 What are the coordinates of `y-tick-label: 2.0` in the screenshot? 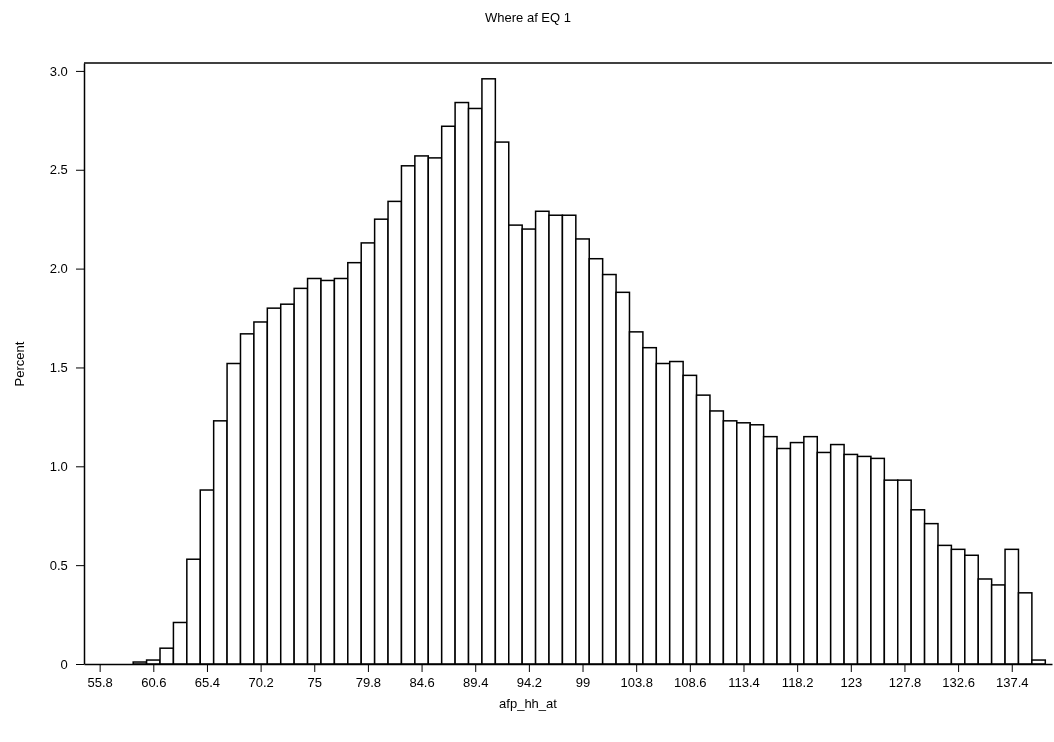 It's located at (58, 269).